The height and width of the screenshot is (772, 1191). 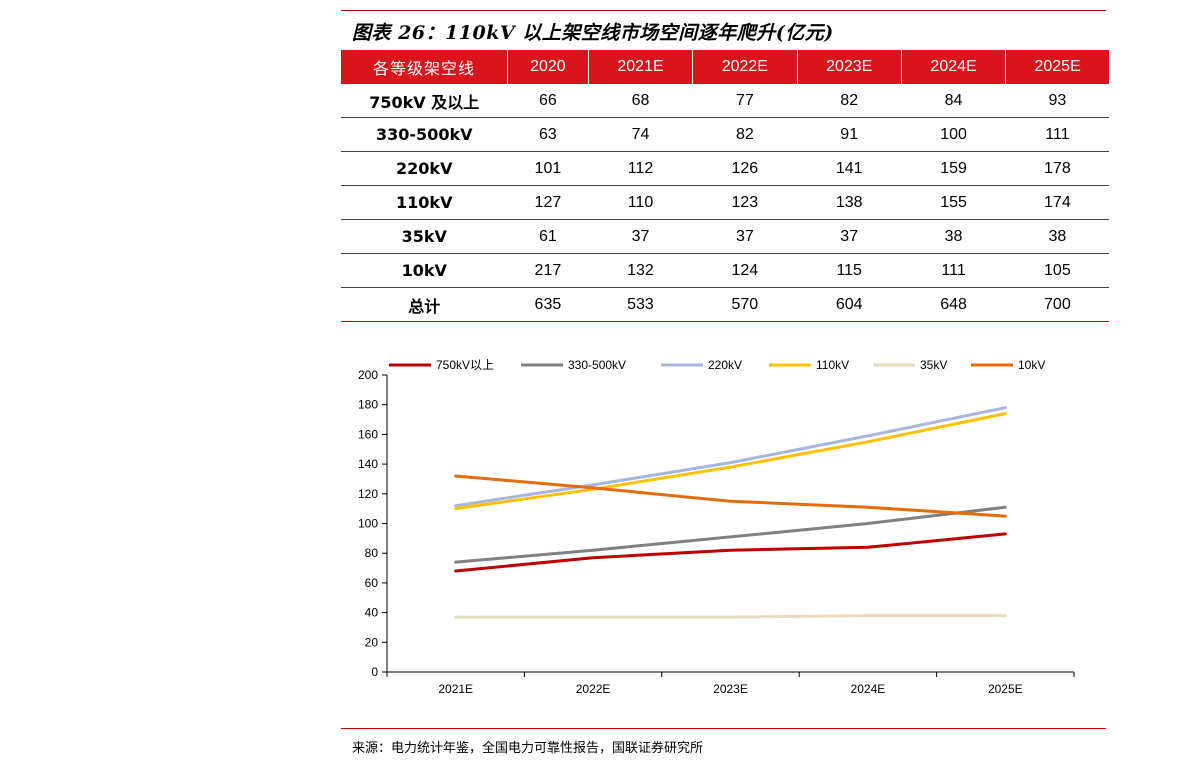 What do you see at coordinates (832, 365) in the screenshot?
I see `legend-label: 110kV` at bounding box center [832, 365].